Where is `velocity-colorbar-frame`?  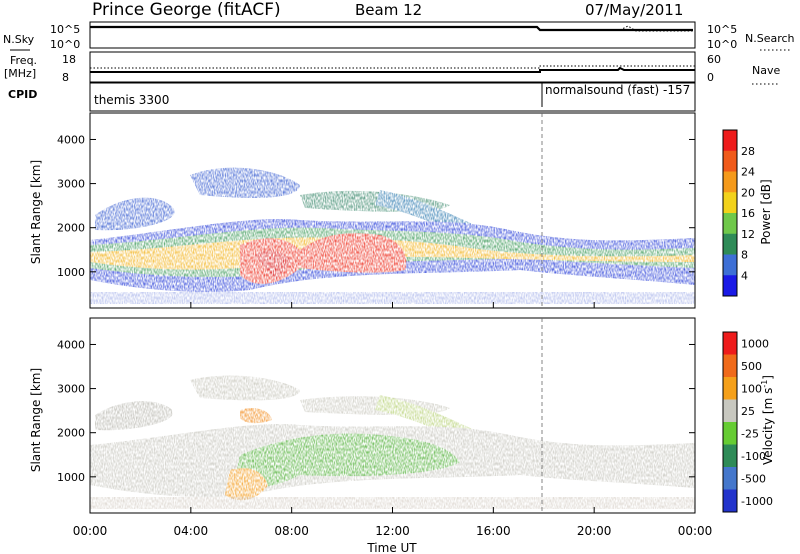 velocity-colorbar-frame is located at coordinates (730, 422).